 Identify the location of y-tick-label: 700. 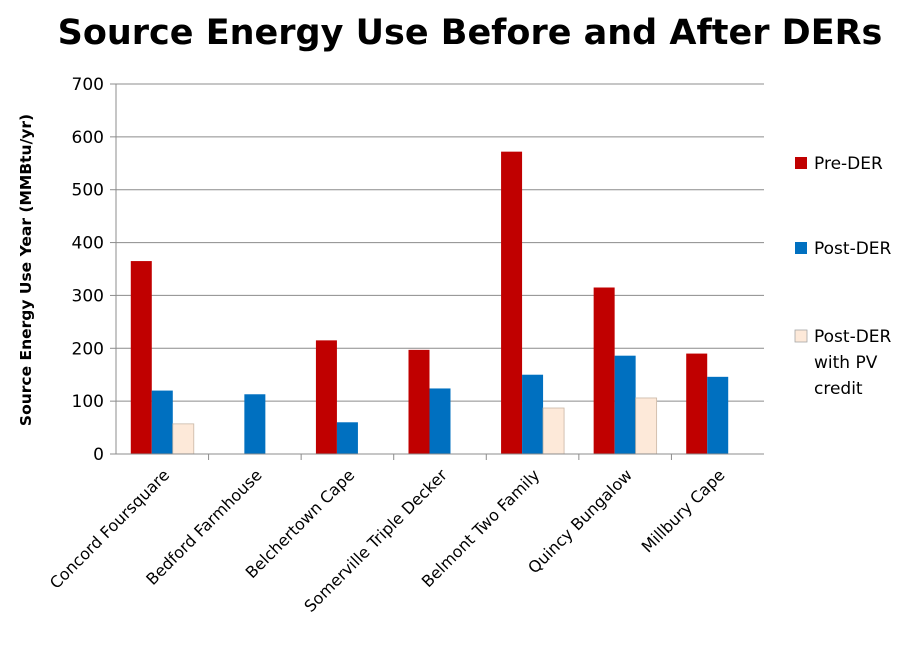
(88, 85).